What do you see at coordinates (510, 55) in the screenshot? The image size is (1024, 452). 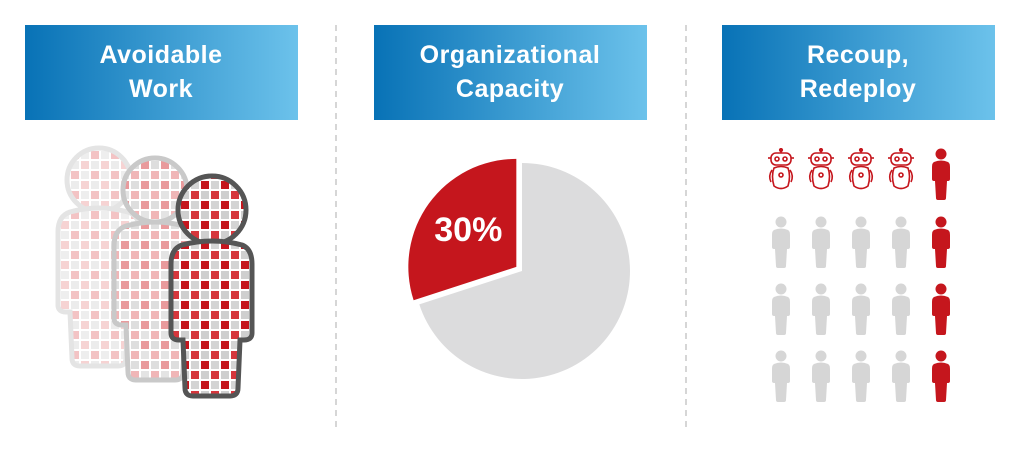 I see `panel-title: Organizational` at bounding box center [510, 55].